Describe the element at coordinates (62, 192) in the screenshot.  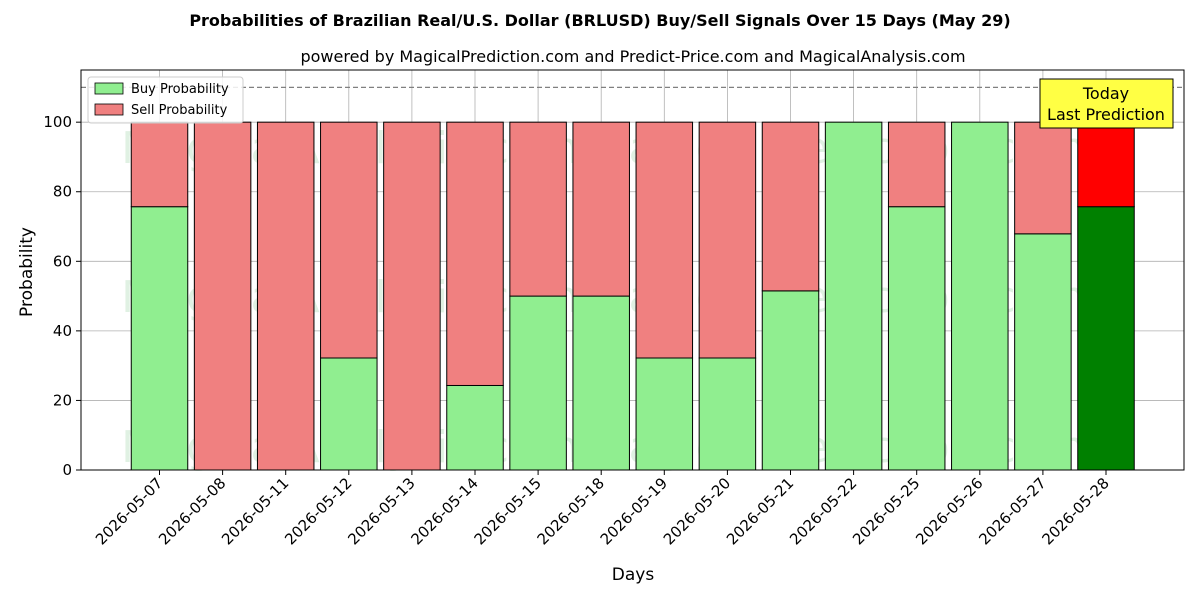
I see `y-tick-label: 80` at that location.